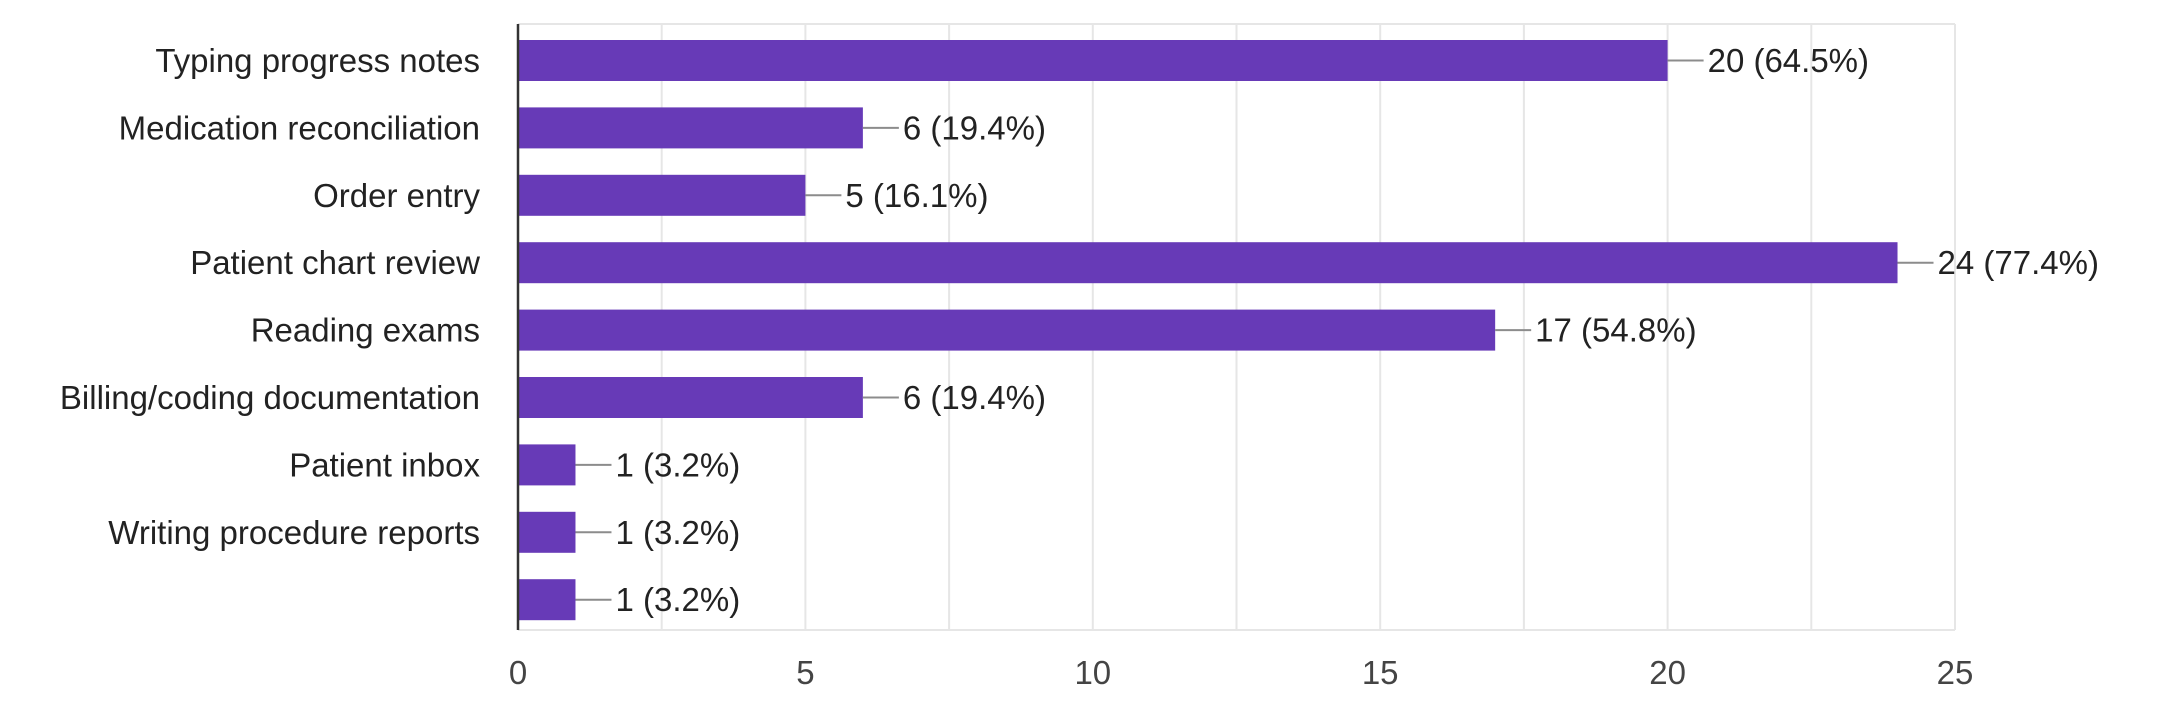  I want to click on data-label-2: 5 (16.1%), so click(916, 195).